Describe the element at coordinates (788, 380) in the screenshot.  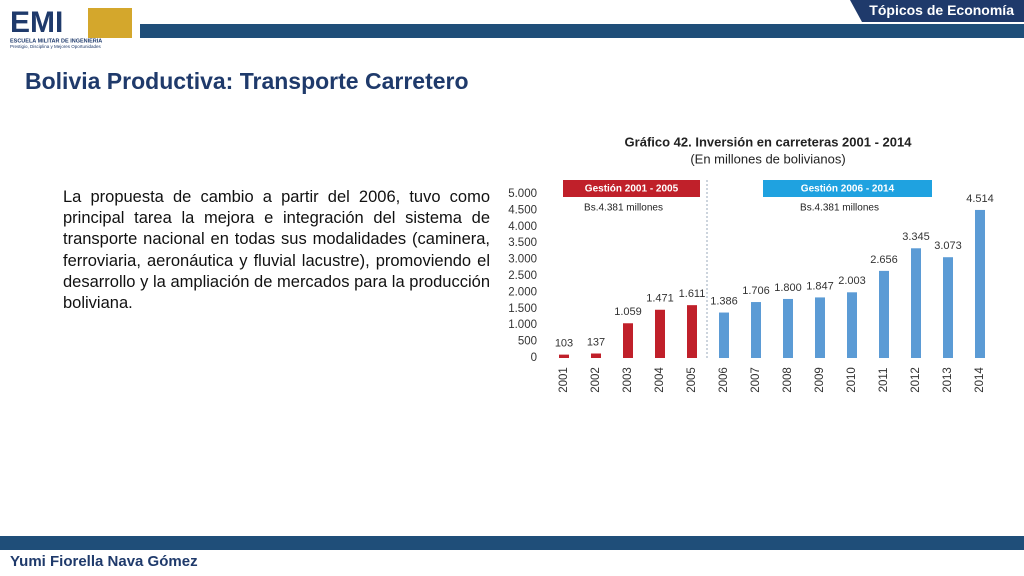
I see `x-tick-label: 2008` at that location.